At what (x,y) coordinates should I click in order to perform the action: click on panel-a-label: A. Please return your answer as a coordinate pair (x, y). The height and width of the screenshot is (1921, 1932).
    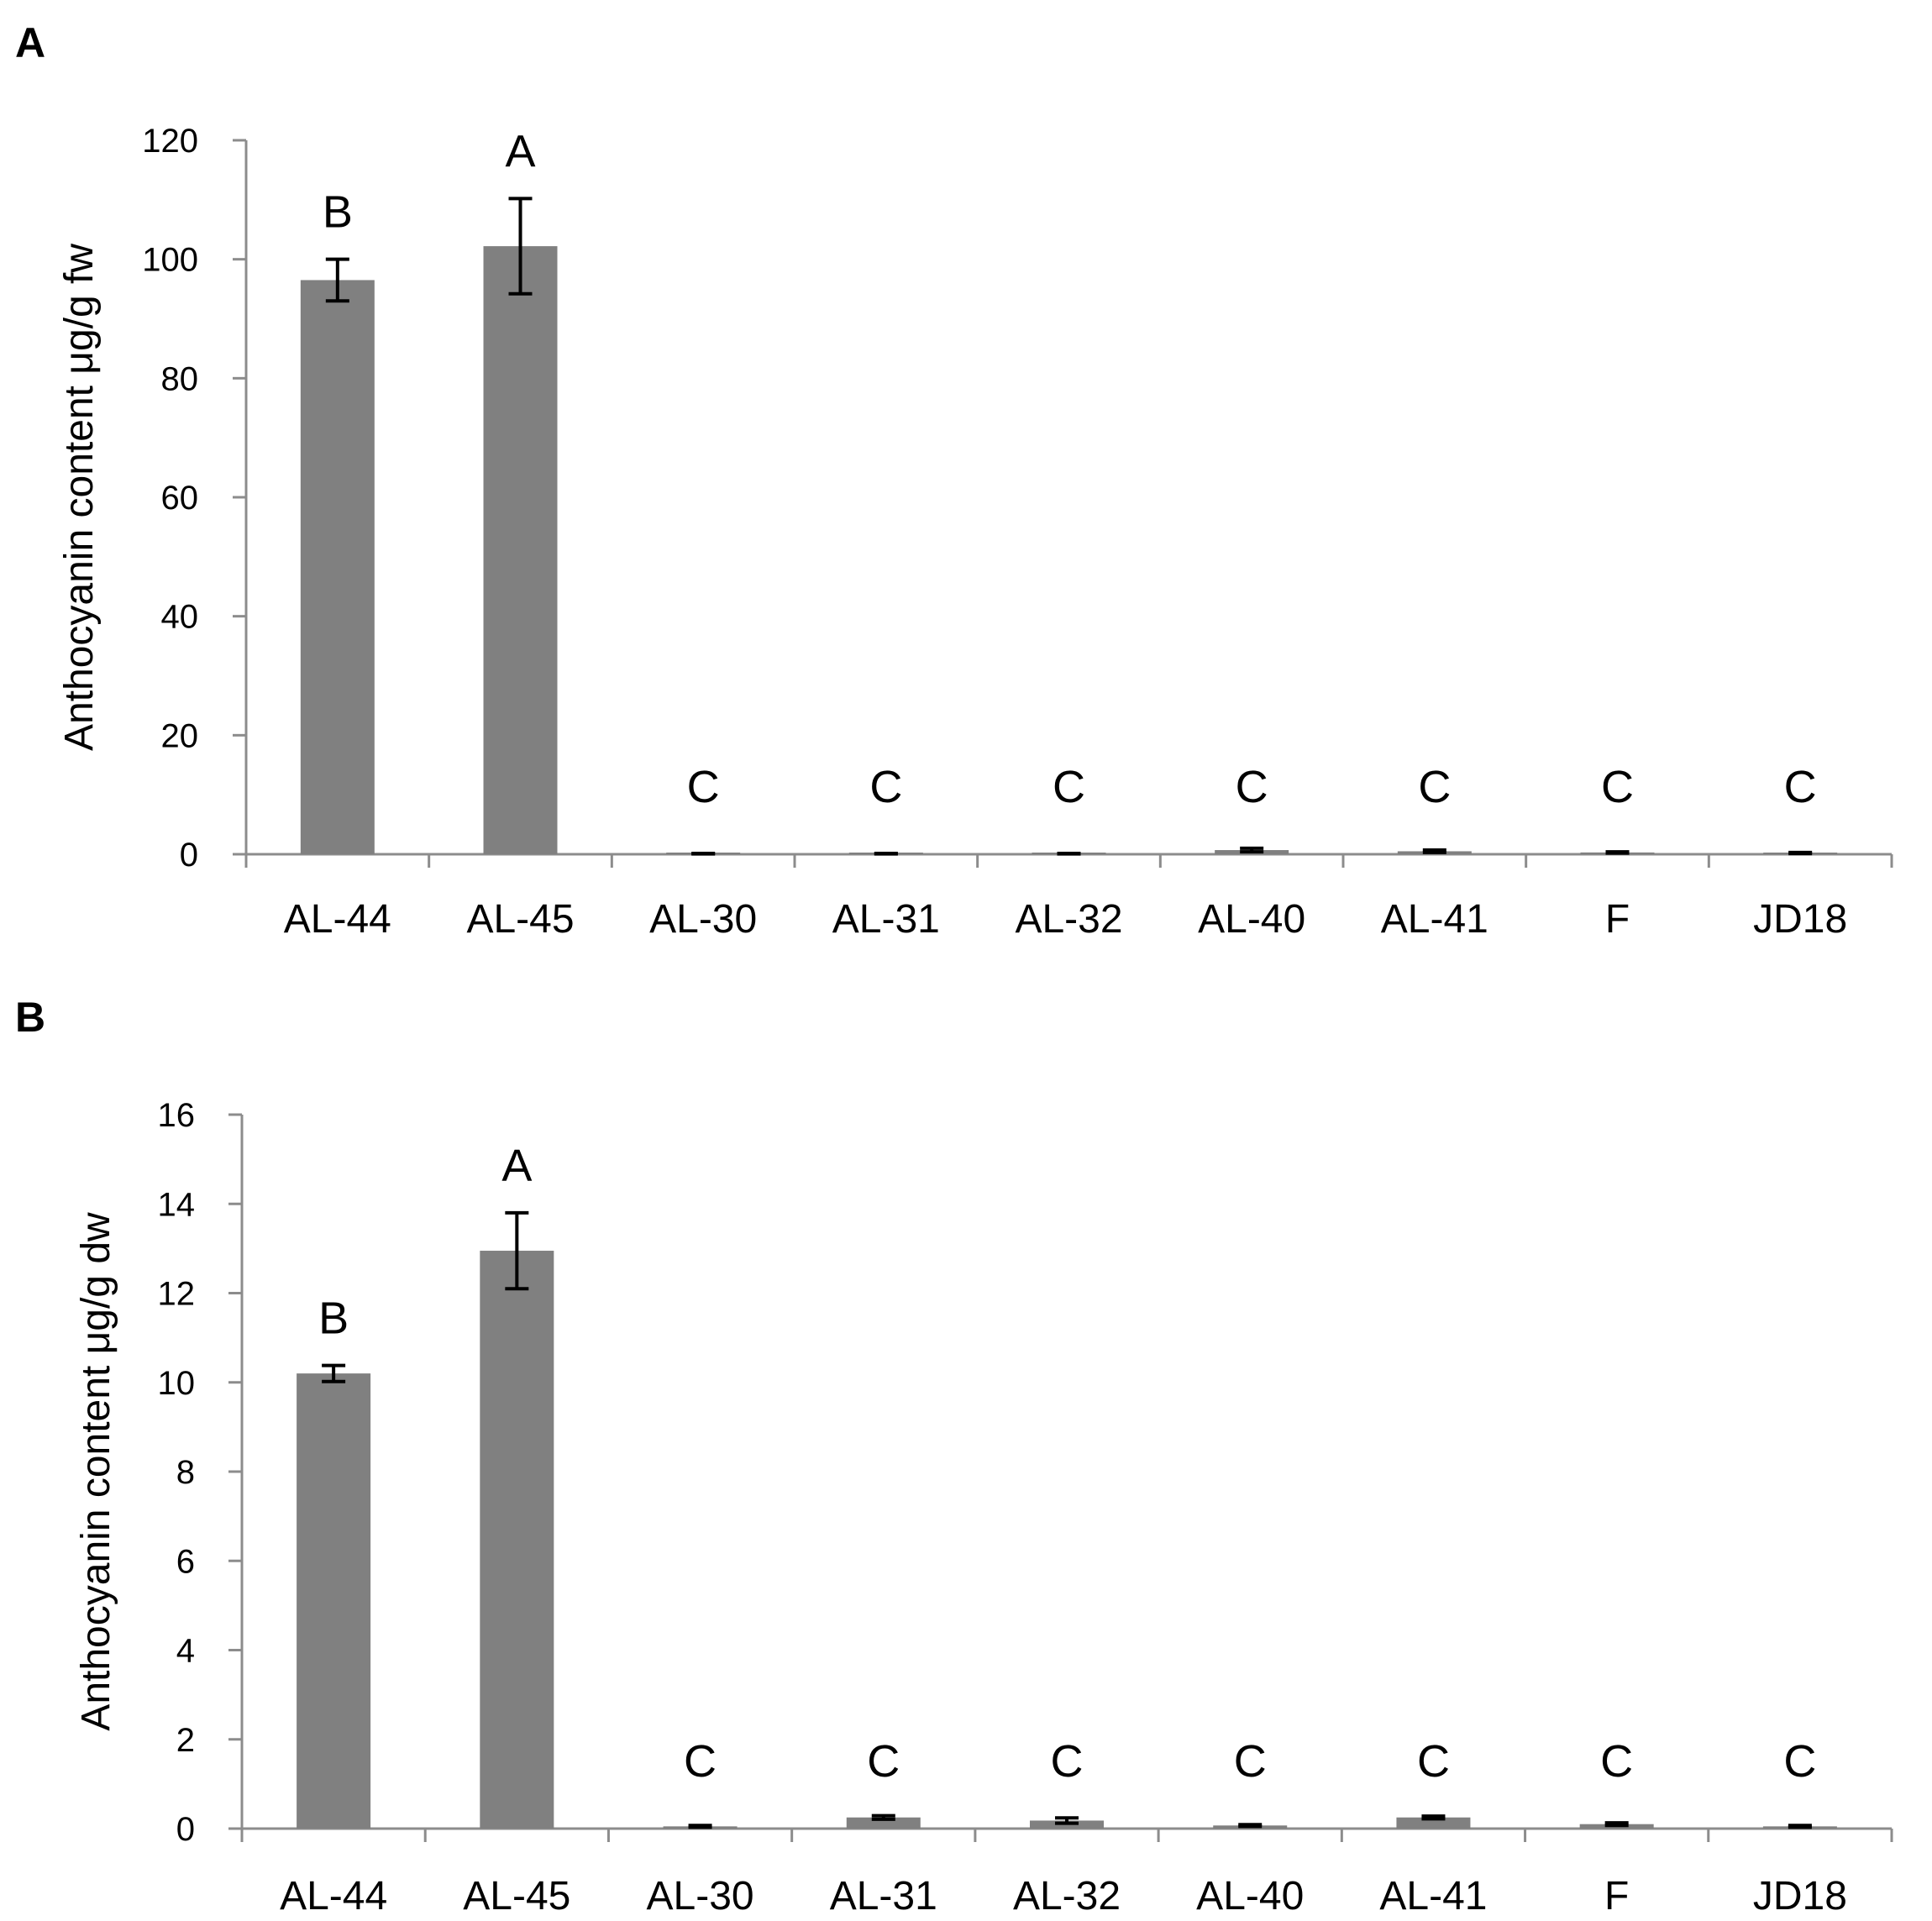
    Looking at the image, I should click on (30, 42).